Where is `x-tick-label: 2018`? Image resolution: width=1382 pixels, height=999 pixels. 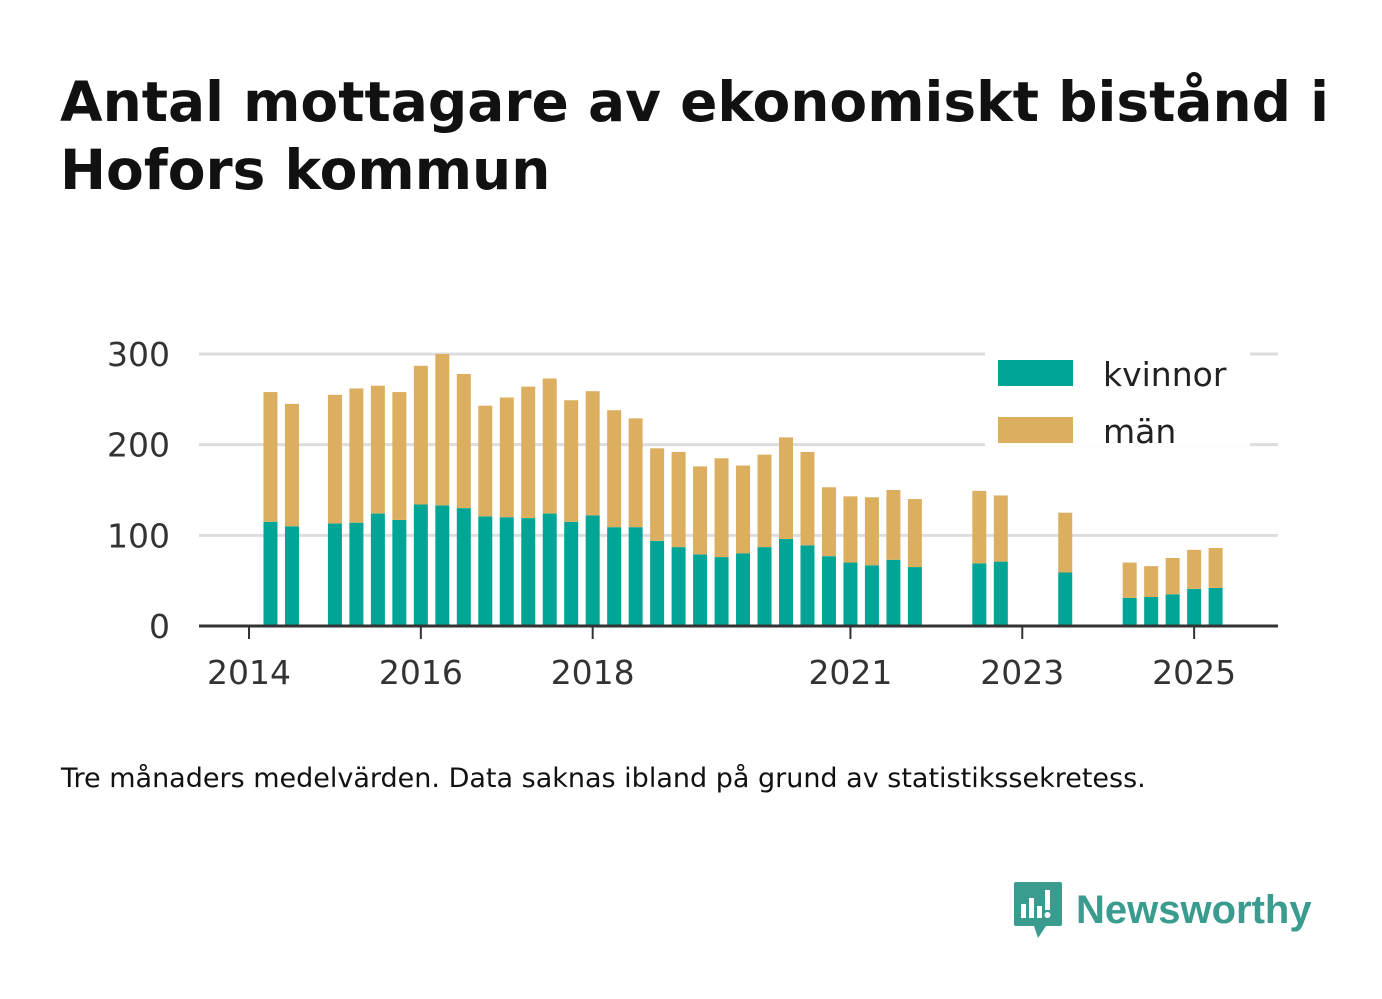
x-tick-label: 2018 is located at coordinates (593, 672).